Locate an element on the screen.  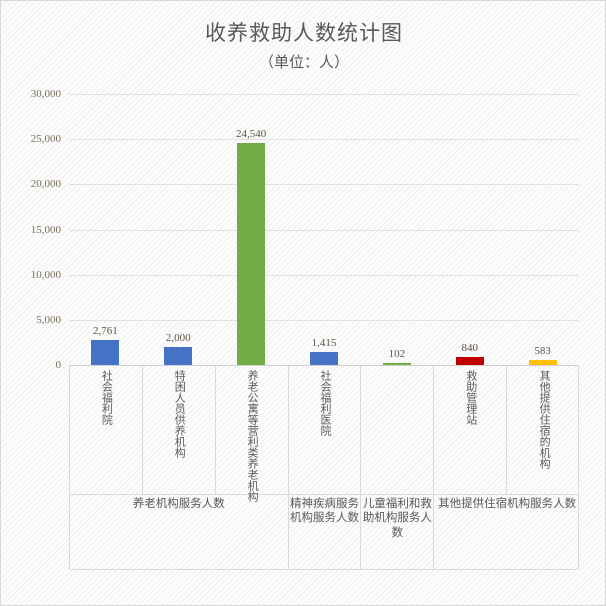
title-block: 收养救助人数统计图 （单位：人） is located at coordinates (303, 44).